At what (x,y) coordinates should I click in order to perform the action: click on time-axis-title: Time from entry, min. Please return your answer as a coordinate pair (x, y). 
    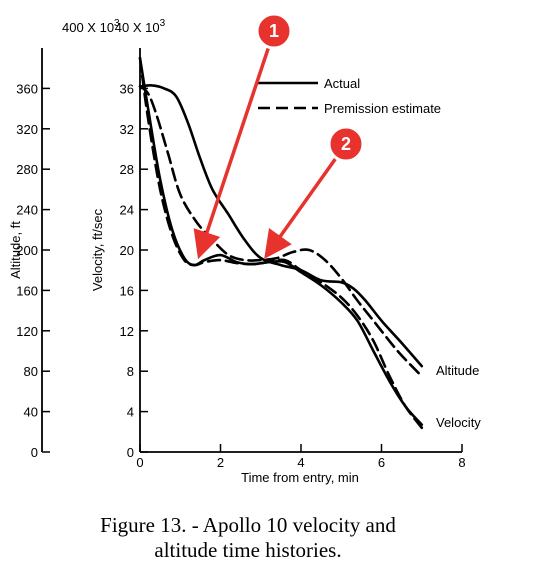
    Looking at the image, I should click on (300, 477).